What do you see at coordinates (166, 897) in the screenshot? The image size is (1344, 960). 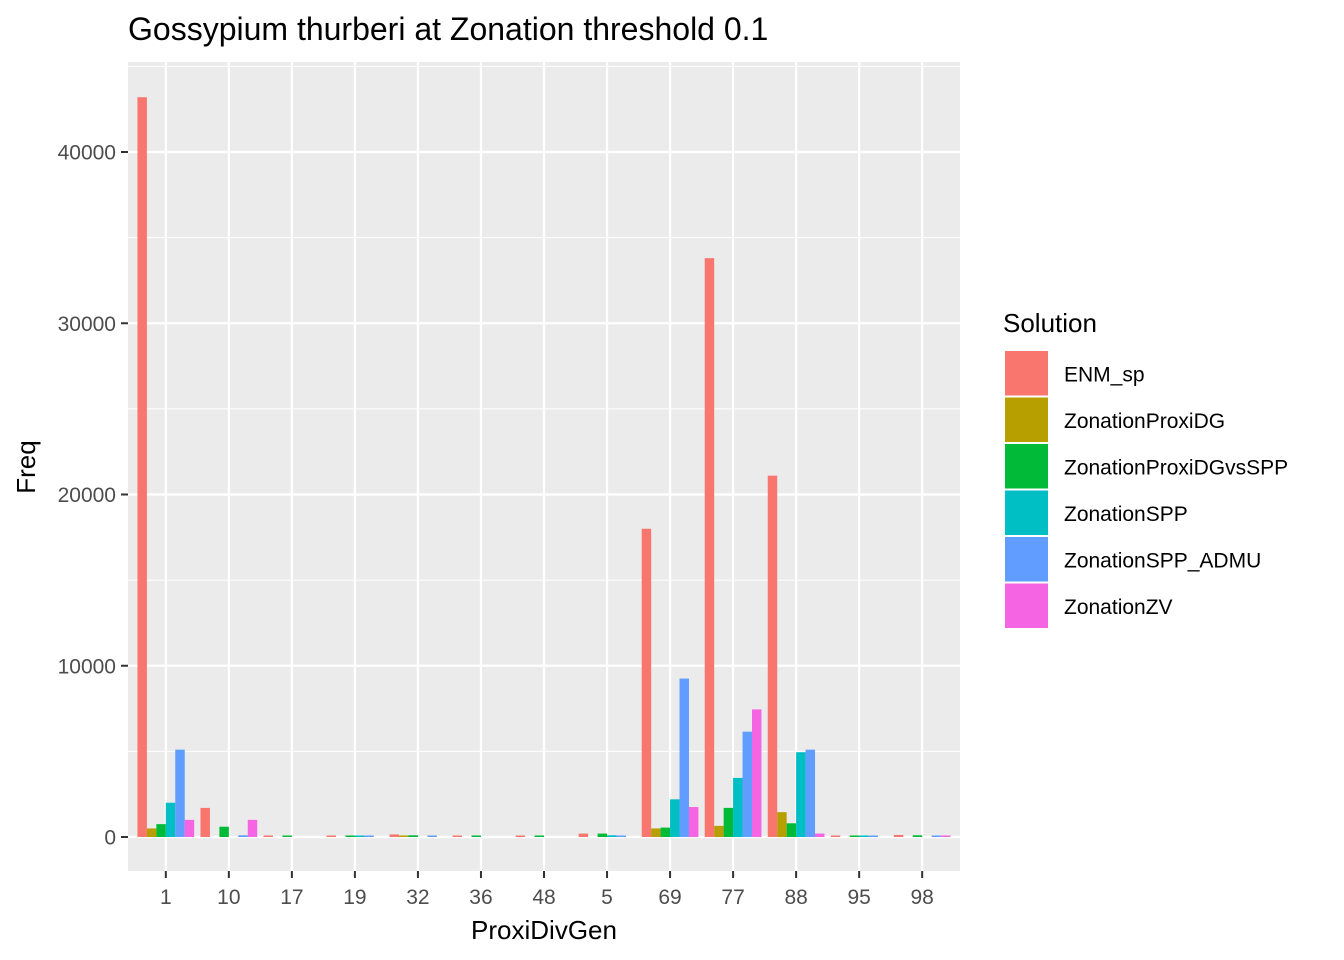 I see `x-tick-label: 1` at bounding box center [166, 897].